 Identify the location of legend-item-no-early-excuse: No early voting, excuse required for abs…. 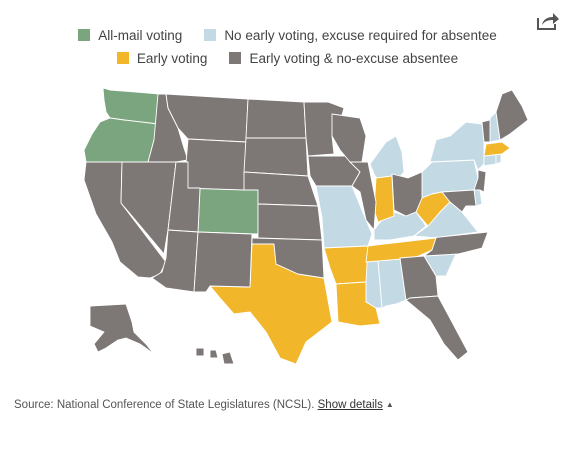
(350, 35).